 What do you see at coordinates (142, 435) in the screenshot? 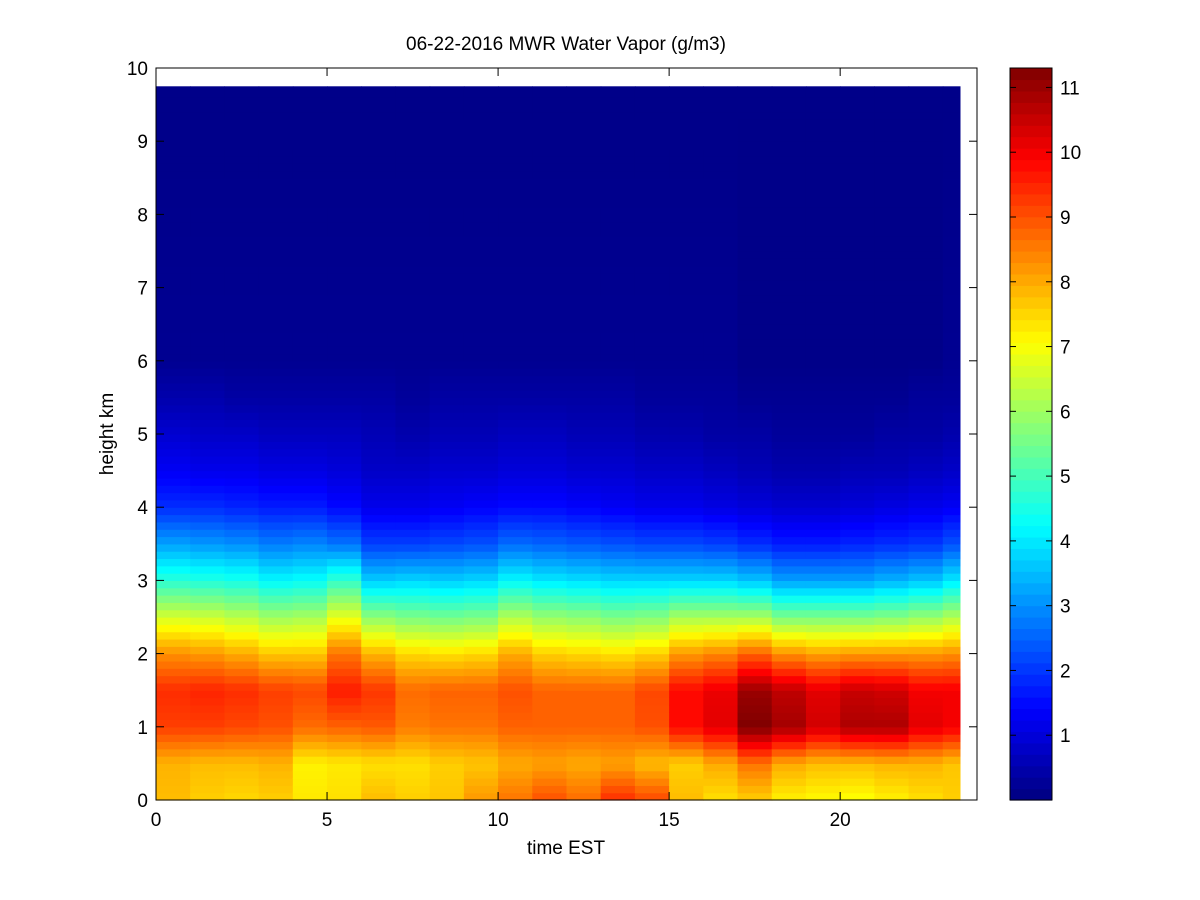
I see `y-tick-label: 5` at bounding box center [142, 435].